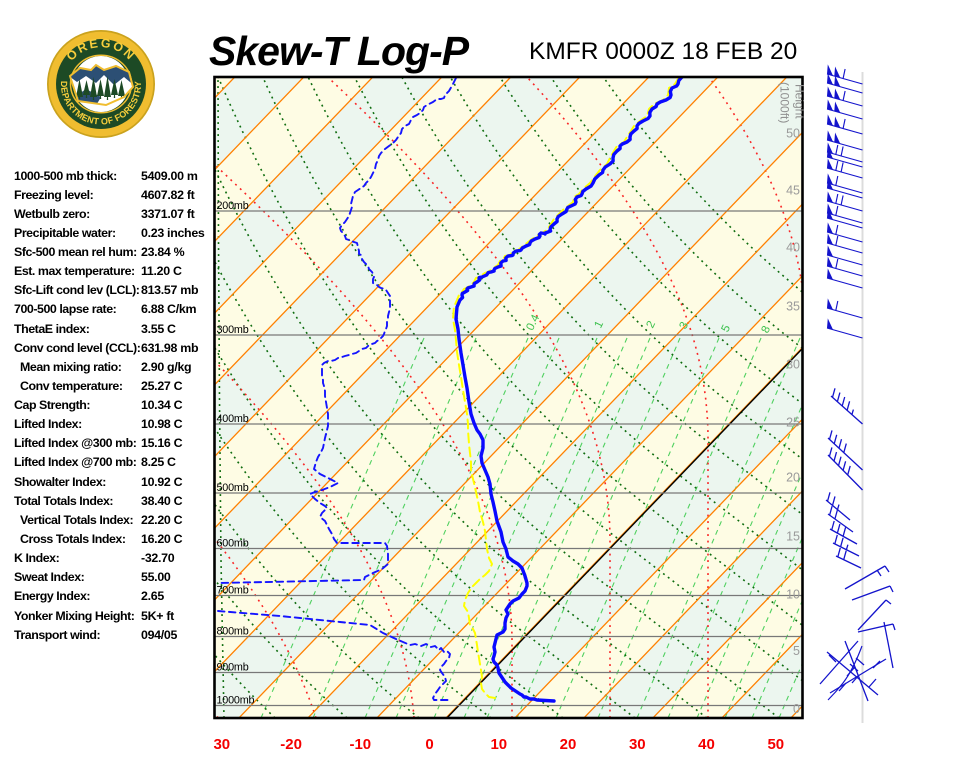 The width and height of the screenshot is (960, 768). Describe the element at coordinates (233, 544) in the screenshot. I see `svg-text: 600mb` at that location.